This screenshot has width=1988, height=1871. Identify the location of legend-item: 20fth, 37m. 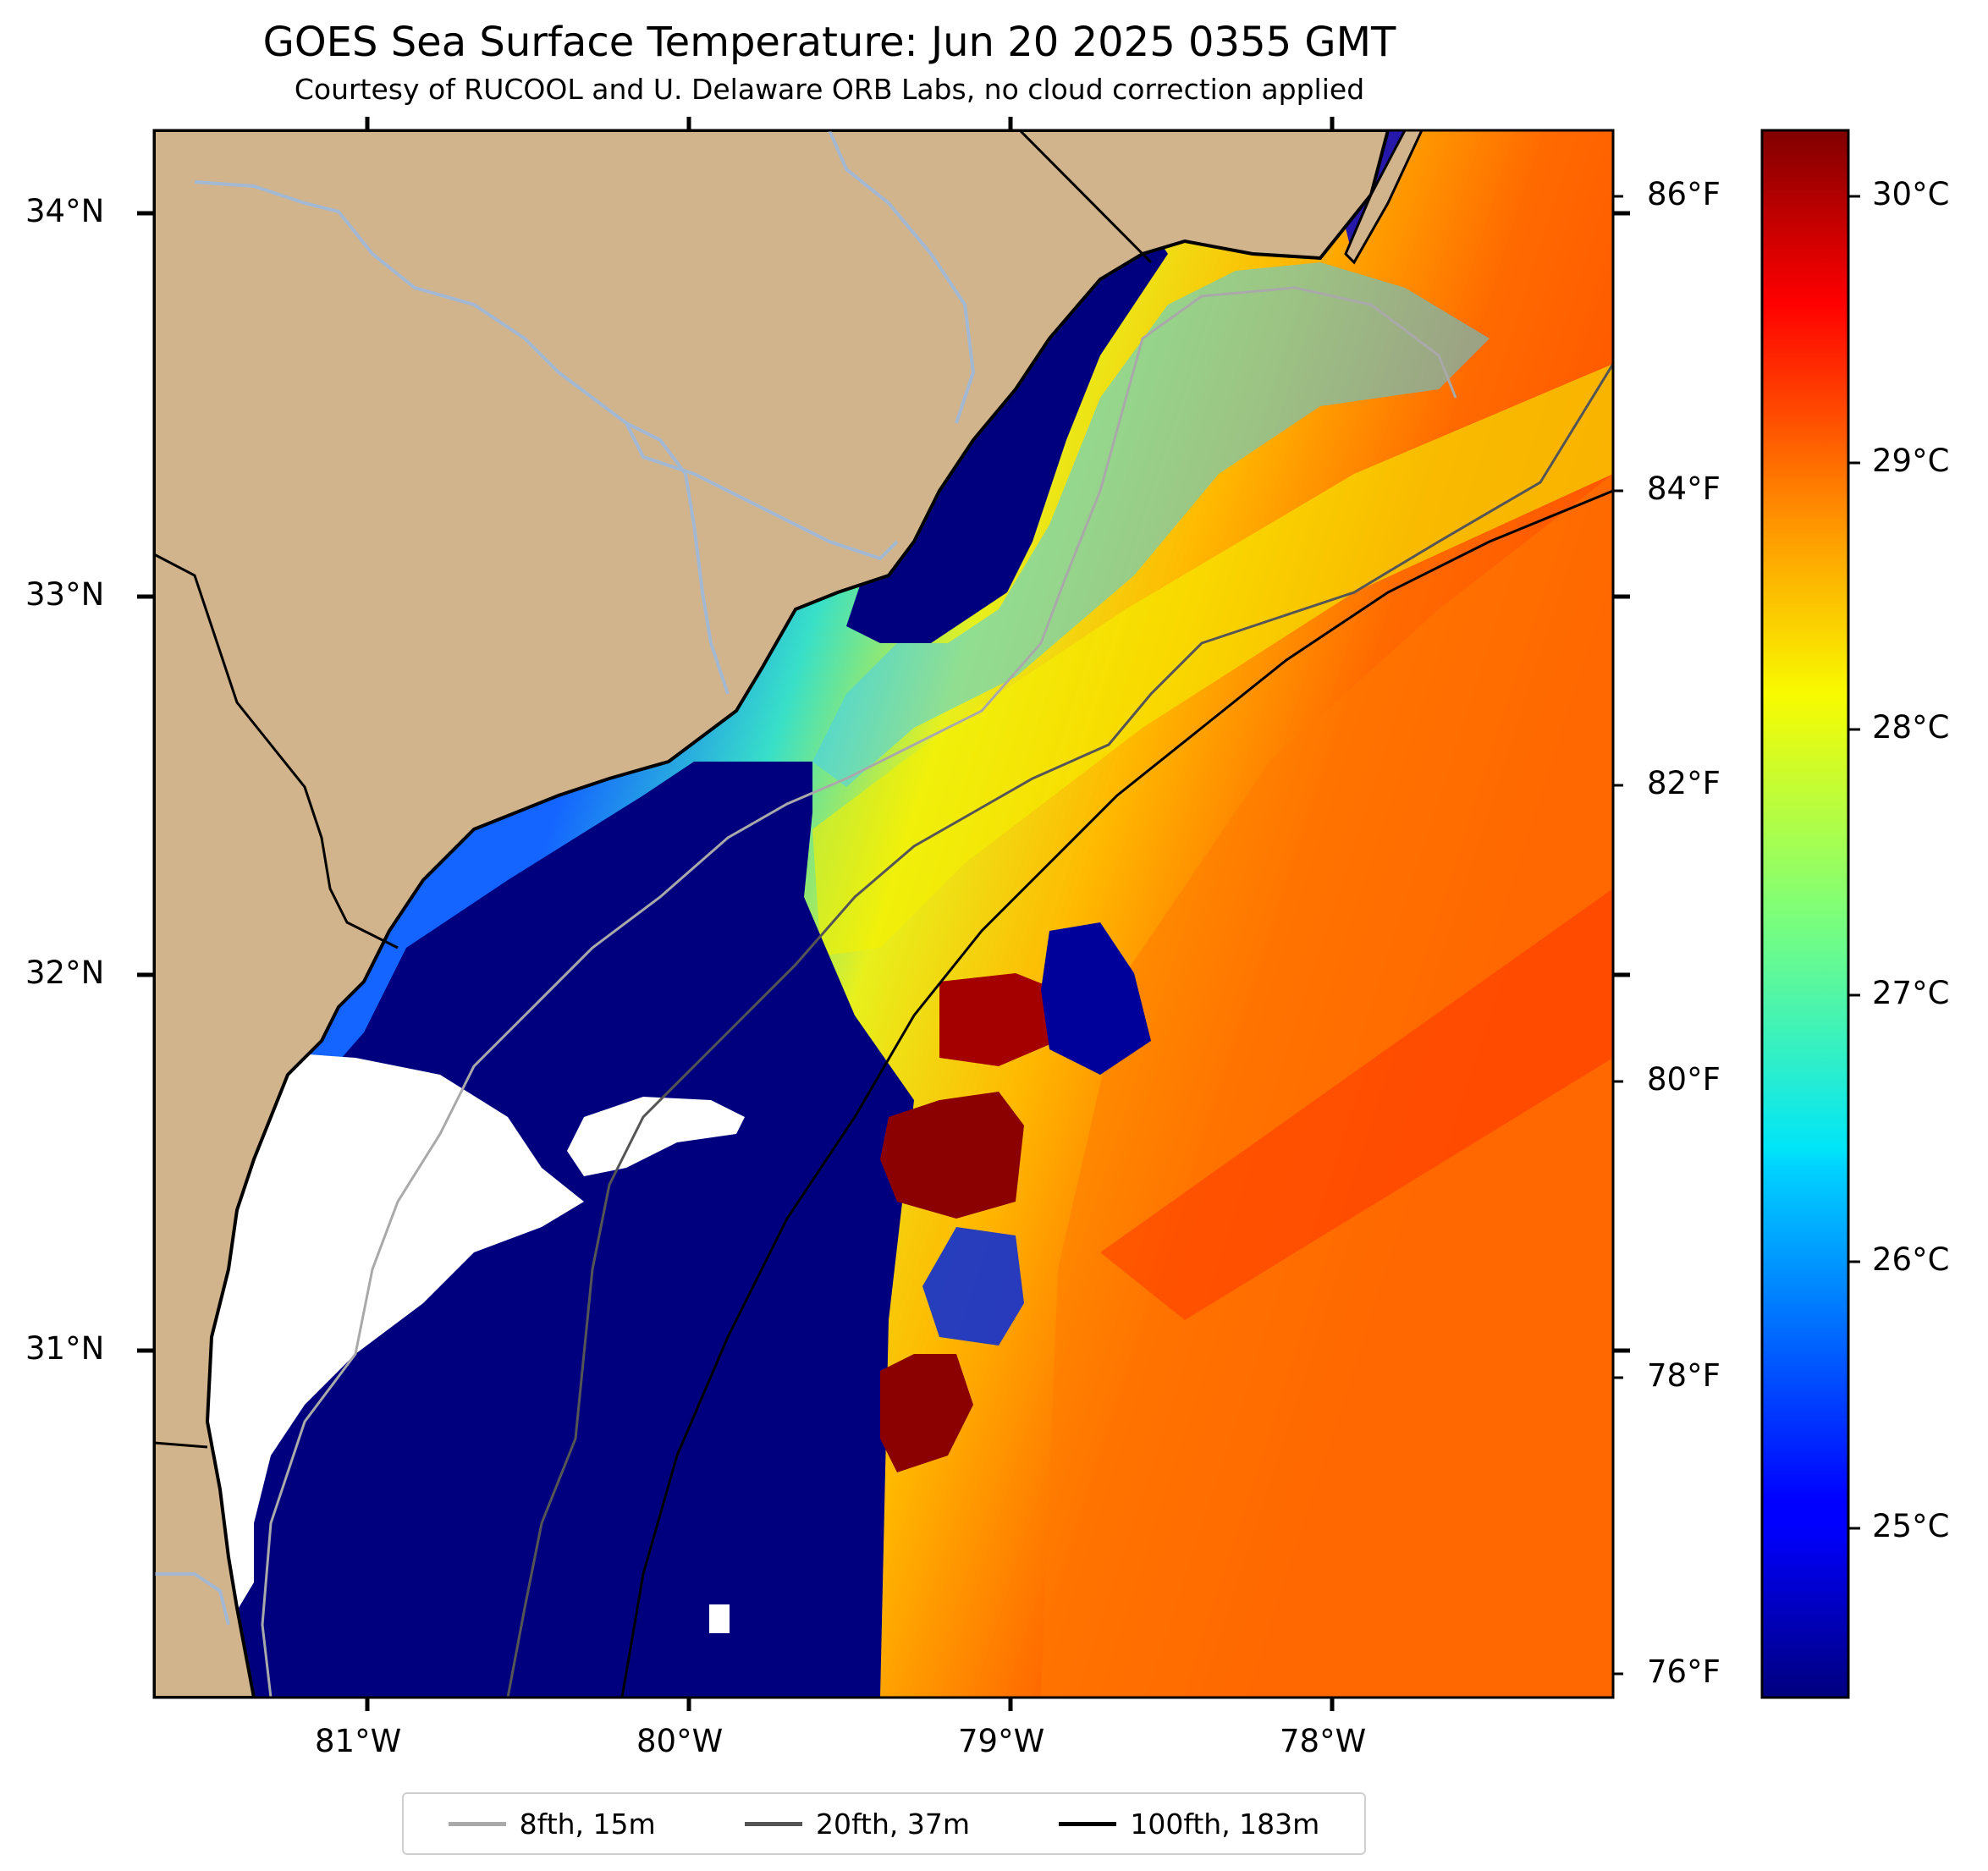
(857, 1824).